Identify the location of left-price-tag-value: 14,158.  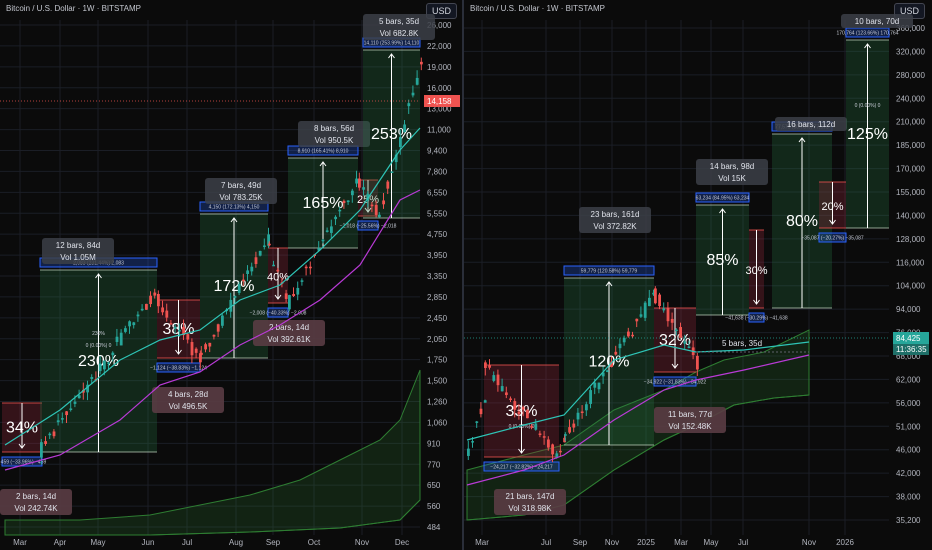
(439, 101).